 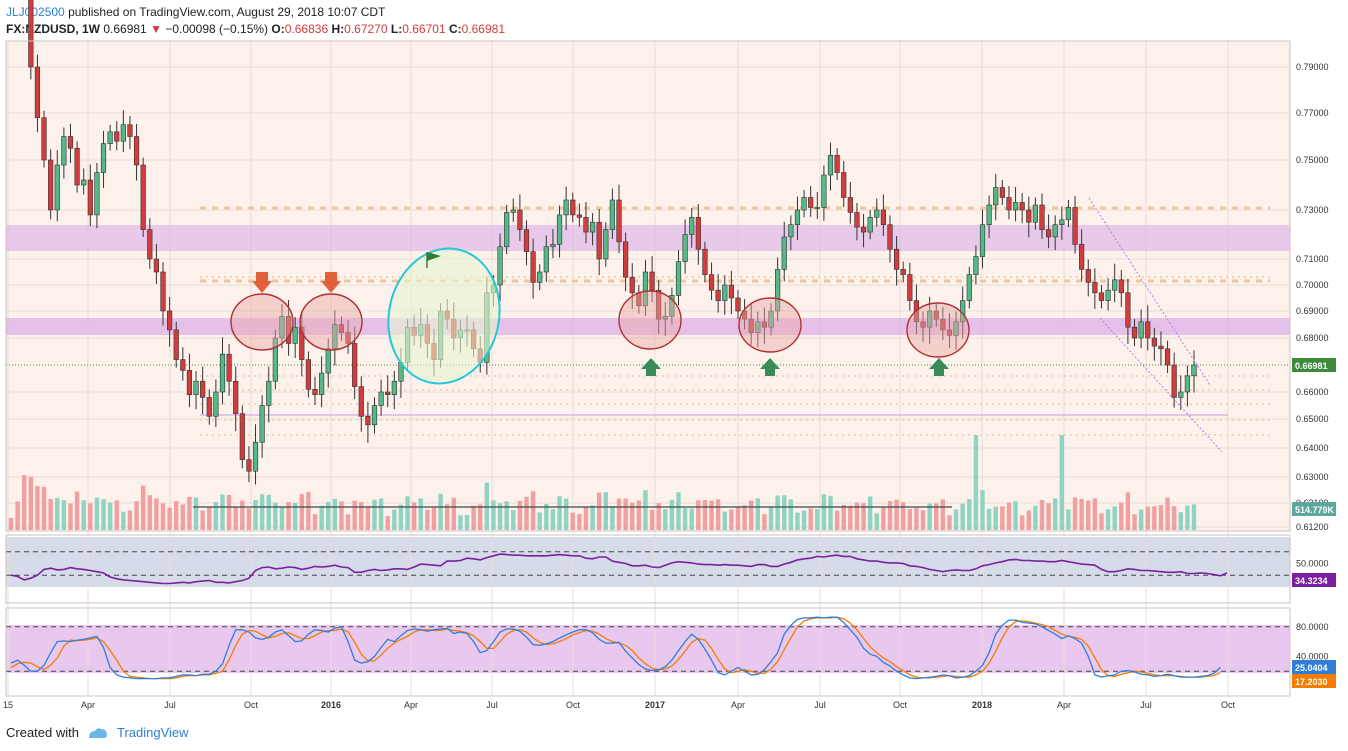 I want to click on author-link: JLJ002500, so click(x=35, y=12).